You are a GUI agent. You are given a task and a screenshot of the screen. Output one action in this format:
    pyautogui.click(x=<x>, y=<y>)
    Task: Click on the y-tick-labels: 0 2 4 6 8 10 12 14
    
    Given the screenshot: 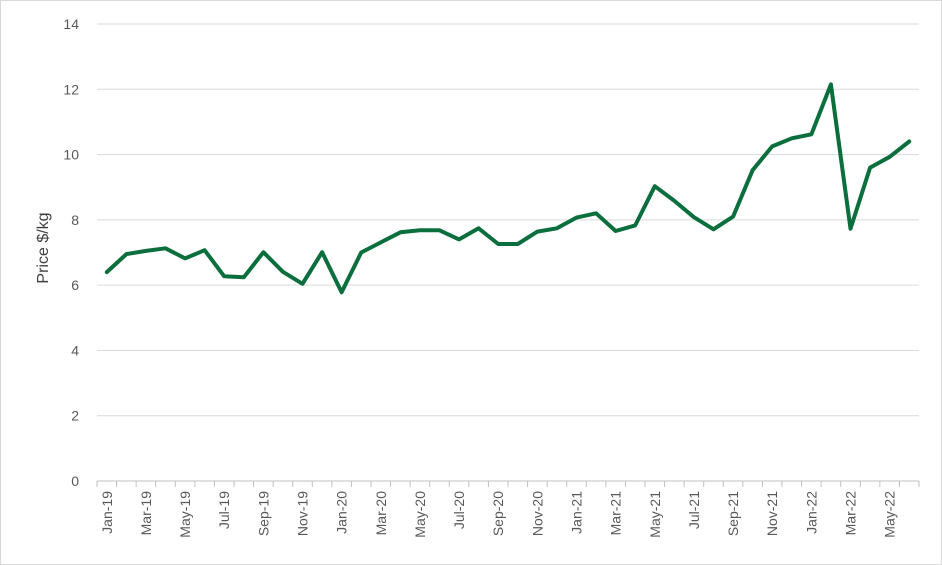 What is the action you would take?
    pyautogui.click(x=71, y=252)
    